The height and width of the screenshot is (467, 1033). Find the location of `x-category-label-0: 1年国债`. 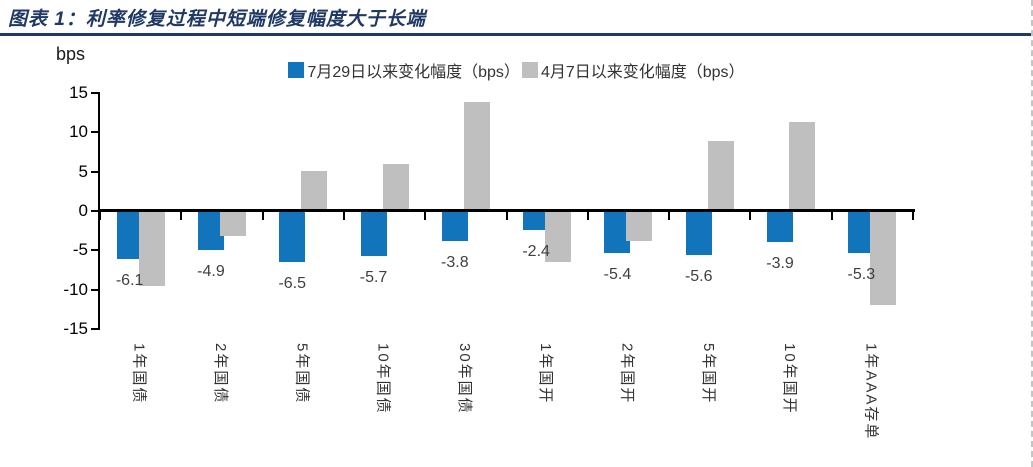

x-category-label-0: 1年国债 is located at coordinates (139, 374).